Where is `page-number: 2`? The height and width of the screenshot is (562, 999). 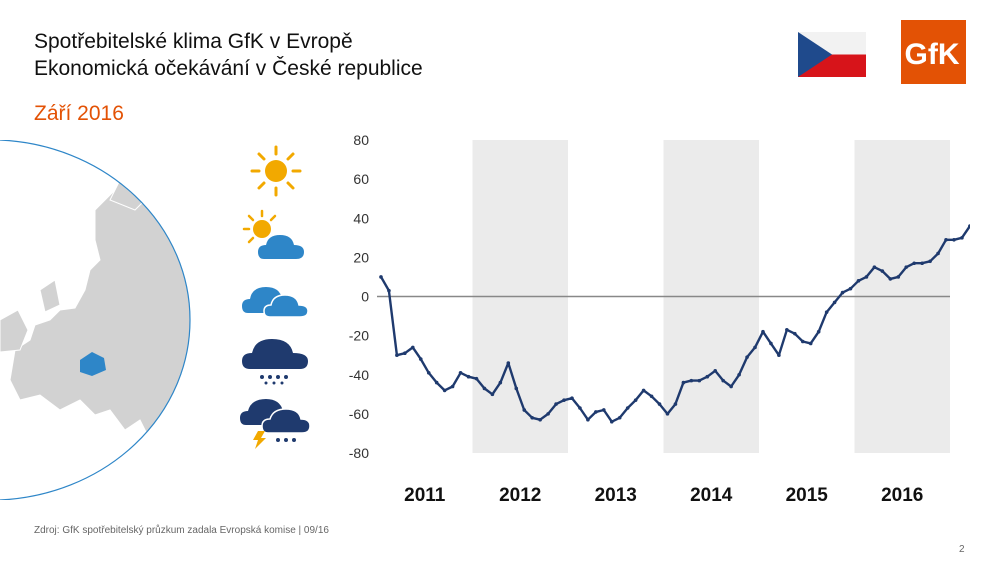 page-number: 2 is located at coordinates (962, 549).